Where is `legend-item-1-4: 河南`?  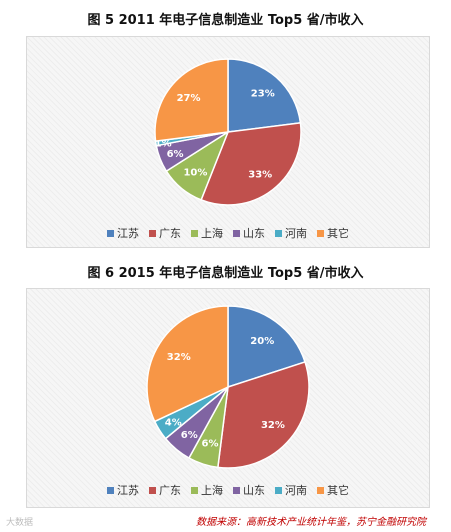 legend-item-1-4: 河南 is located at coordinates (291, 490).